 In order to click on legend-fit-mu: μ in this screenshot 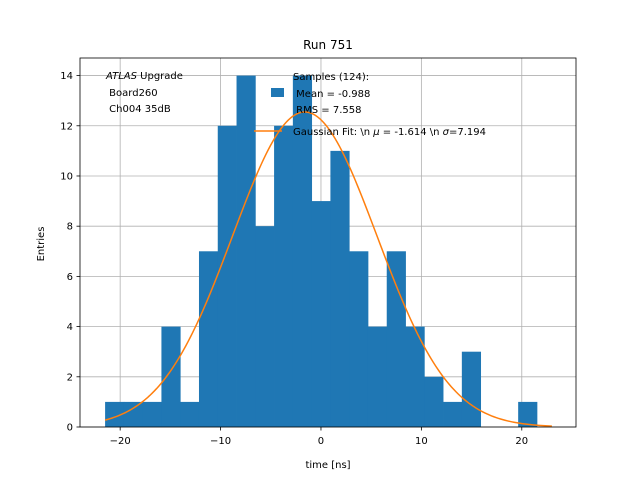, I will do `click(375, 132)`.